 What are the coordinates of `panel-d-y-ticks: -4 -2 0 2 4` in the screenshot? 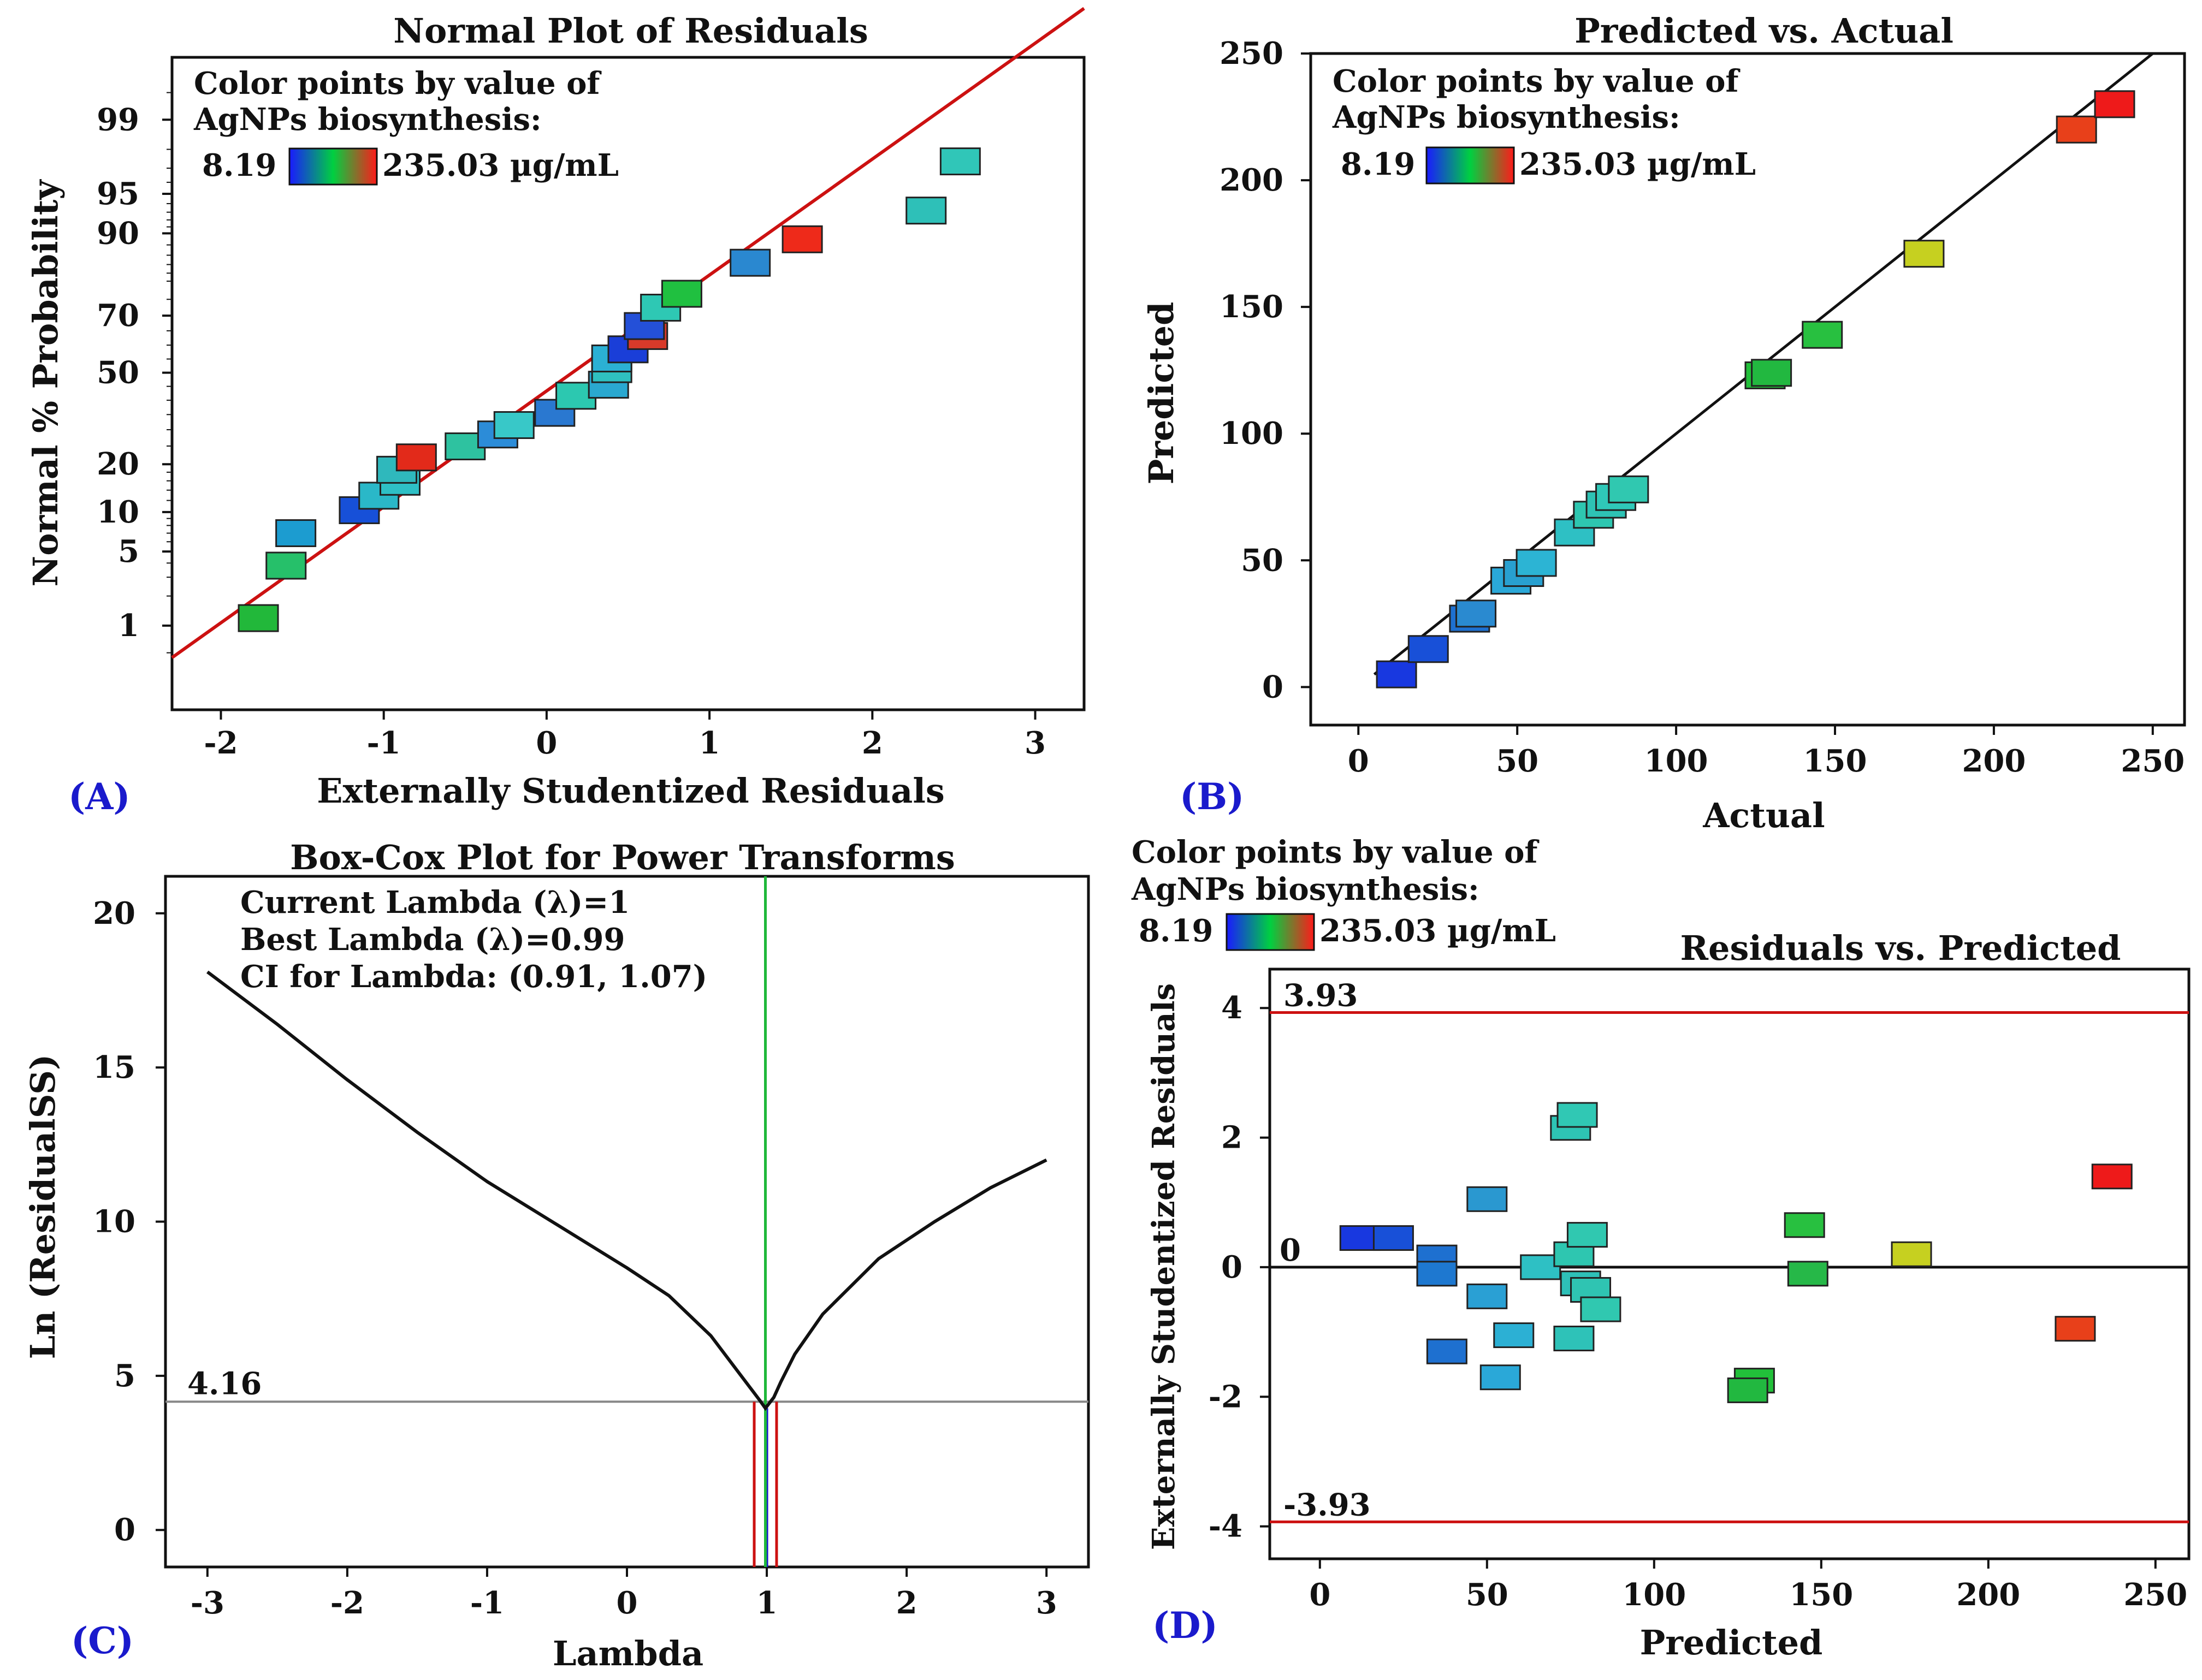 It's located at (1239, 1267).